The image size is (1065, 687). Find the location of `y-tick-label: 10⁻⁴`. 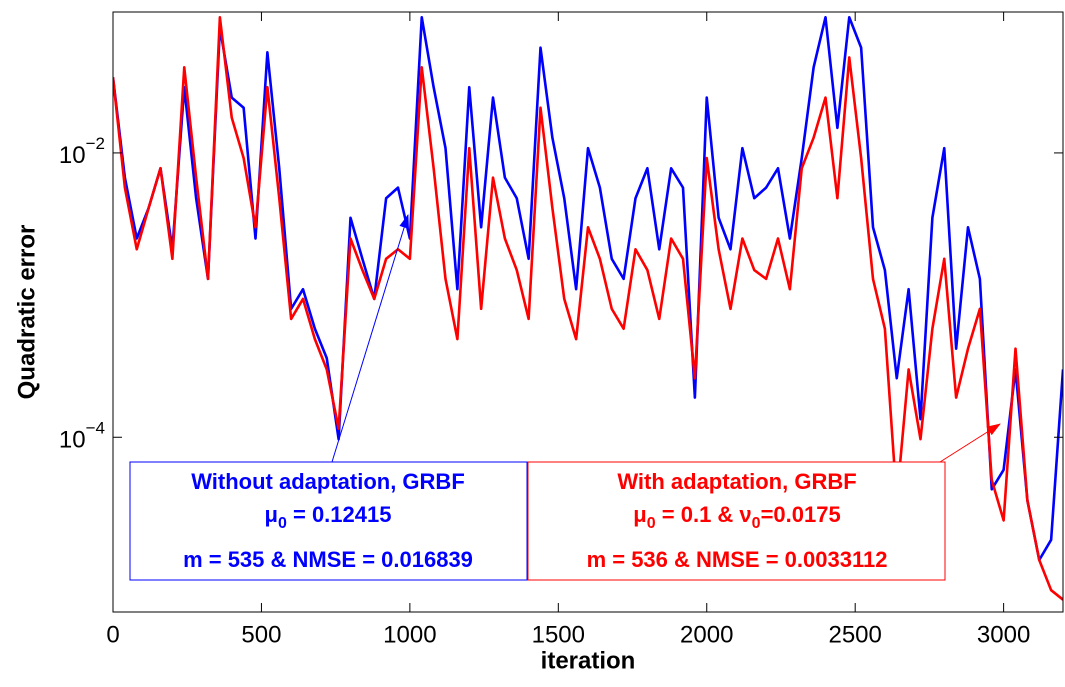

y-tick-label: 10⁻⁴ is located at coordinates (82, 436).